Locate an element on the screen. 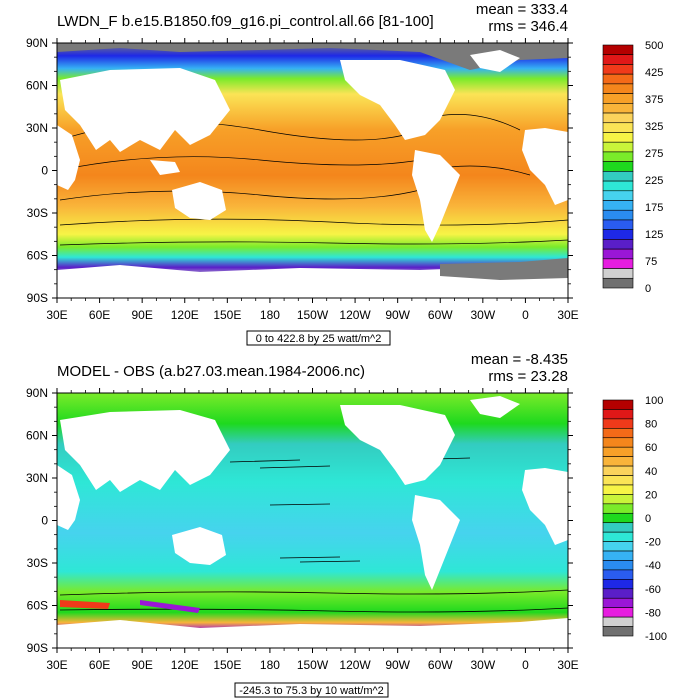  colorbar-label: -80 is located at coordinates (653, 613).